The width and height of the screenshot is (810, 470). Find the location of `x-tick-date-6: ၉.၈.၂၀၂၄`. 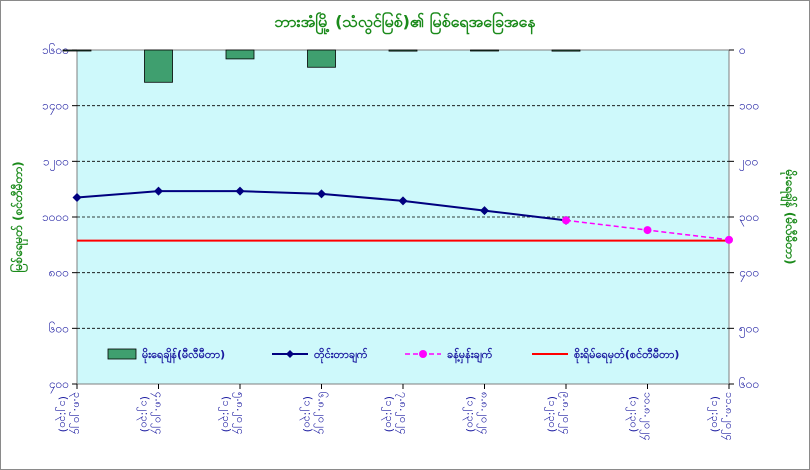

x-tick-date-6: ၉.၈.၂၀၂၄ is located at coordinates (565, 413).